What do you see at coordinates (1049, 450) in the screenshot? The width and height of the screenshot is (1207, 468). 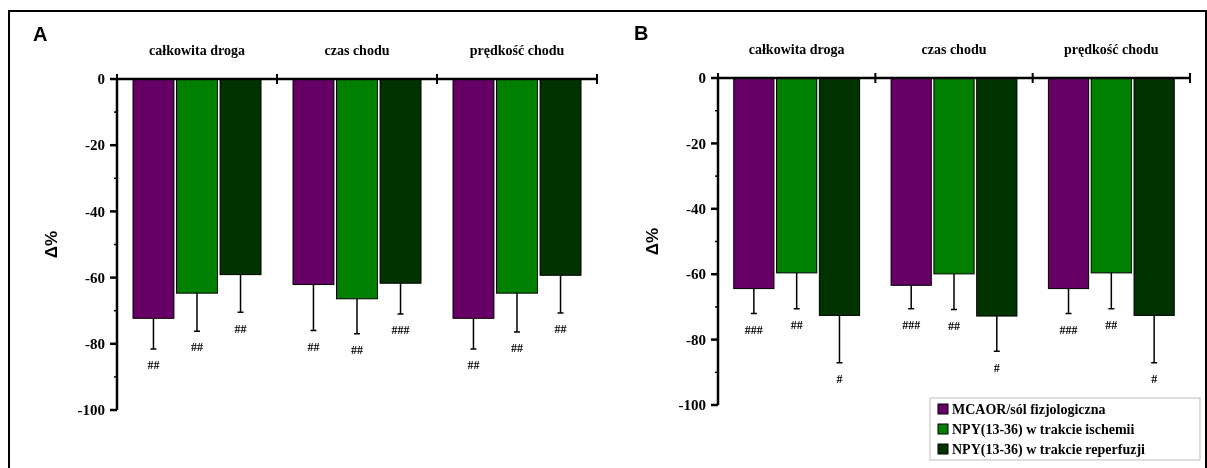 I see `legend-label: NPY(13-36) w trakcie reperfuzji` at bounding box center [1049, 450].